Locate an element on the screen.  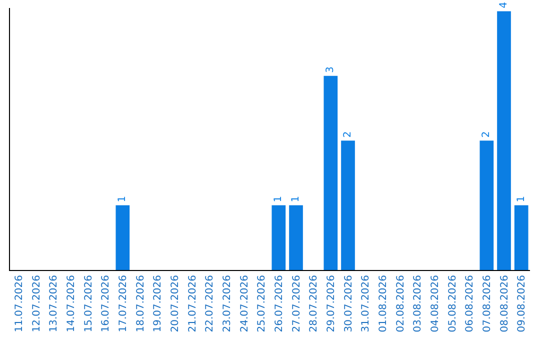
x-tick-label: 08.08.2026 is located at coordinates (504, 303).